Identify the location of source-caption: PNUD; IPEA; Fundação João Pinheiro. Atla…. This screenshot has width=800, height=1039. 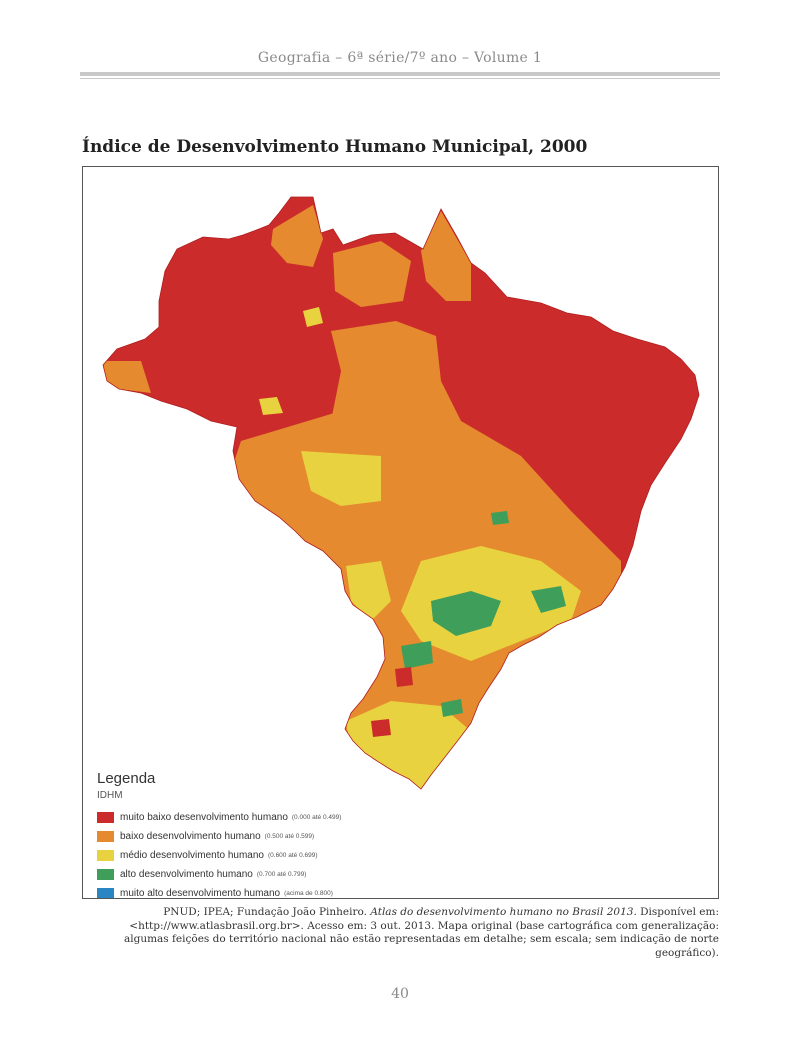
(400, 933).